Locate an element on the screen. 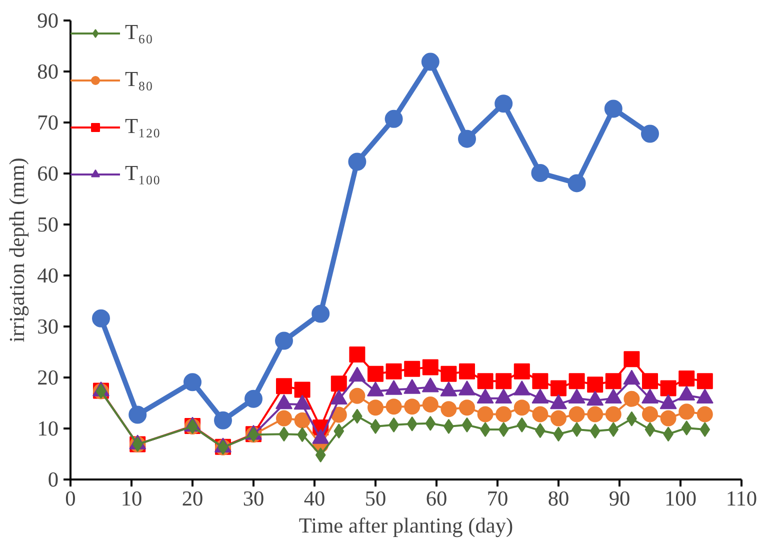 This screenshot has height=549, width=761. y-axis-title: irrigation depth (mm) is located at coordinates (17, 250).